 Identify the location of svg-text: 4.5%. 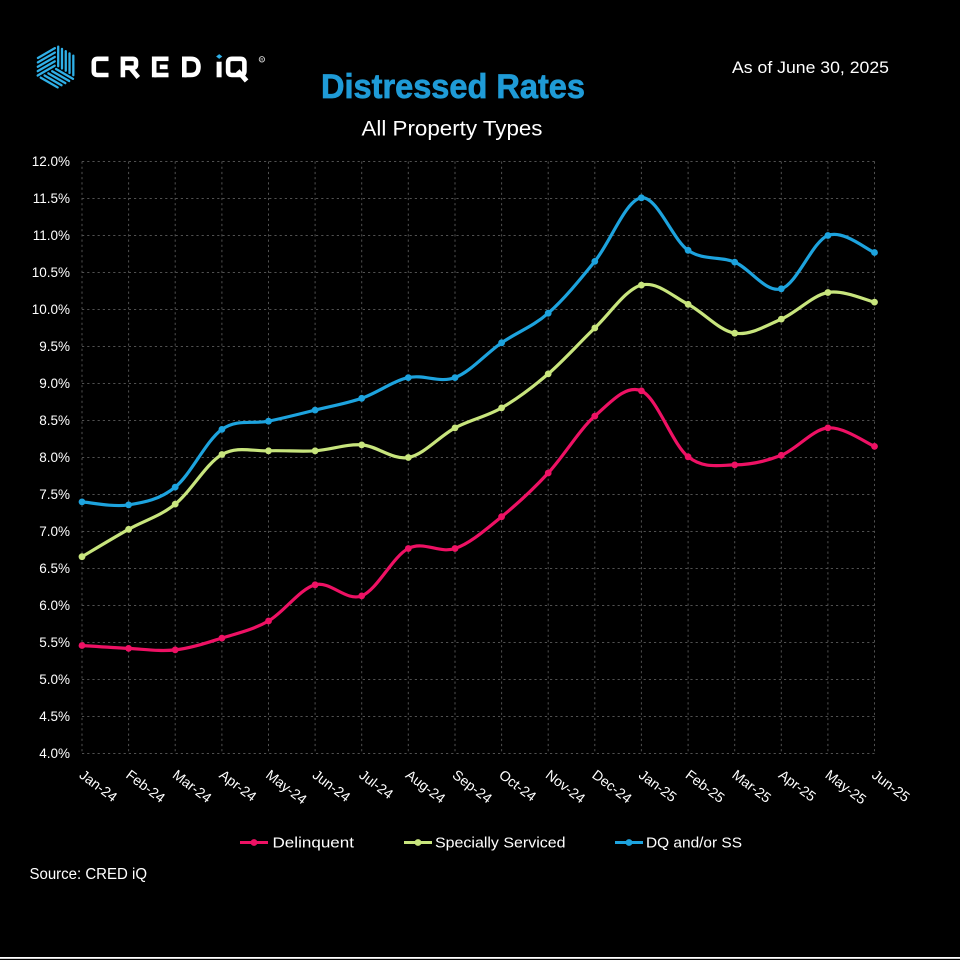
(54, 716).